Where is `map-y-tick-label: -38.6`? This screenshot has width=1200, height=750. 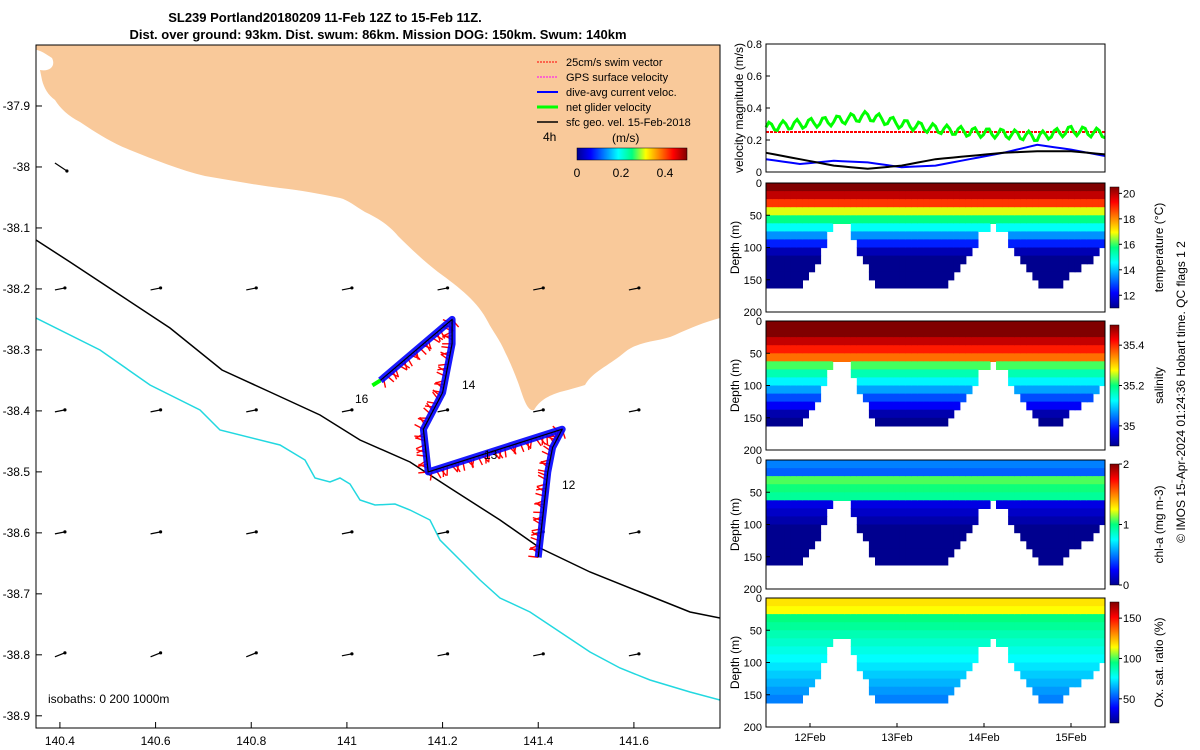 map-y-tick-label: -38.6 is located at coordinates (17, 533).